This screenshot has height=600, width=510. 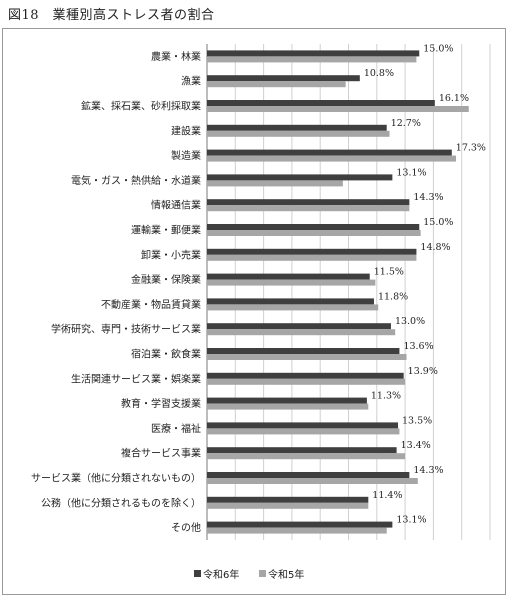 What do you see at coordinates (379, 73) in the screenshot?
I see `data-label: 10.8%` at bounding box center [379, 73].